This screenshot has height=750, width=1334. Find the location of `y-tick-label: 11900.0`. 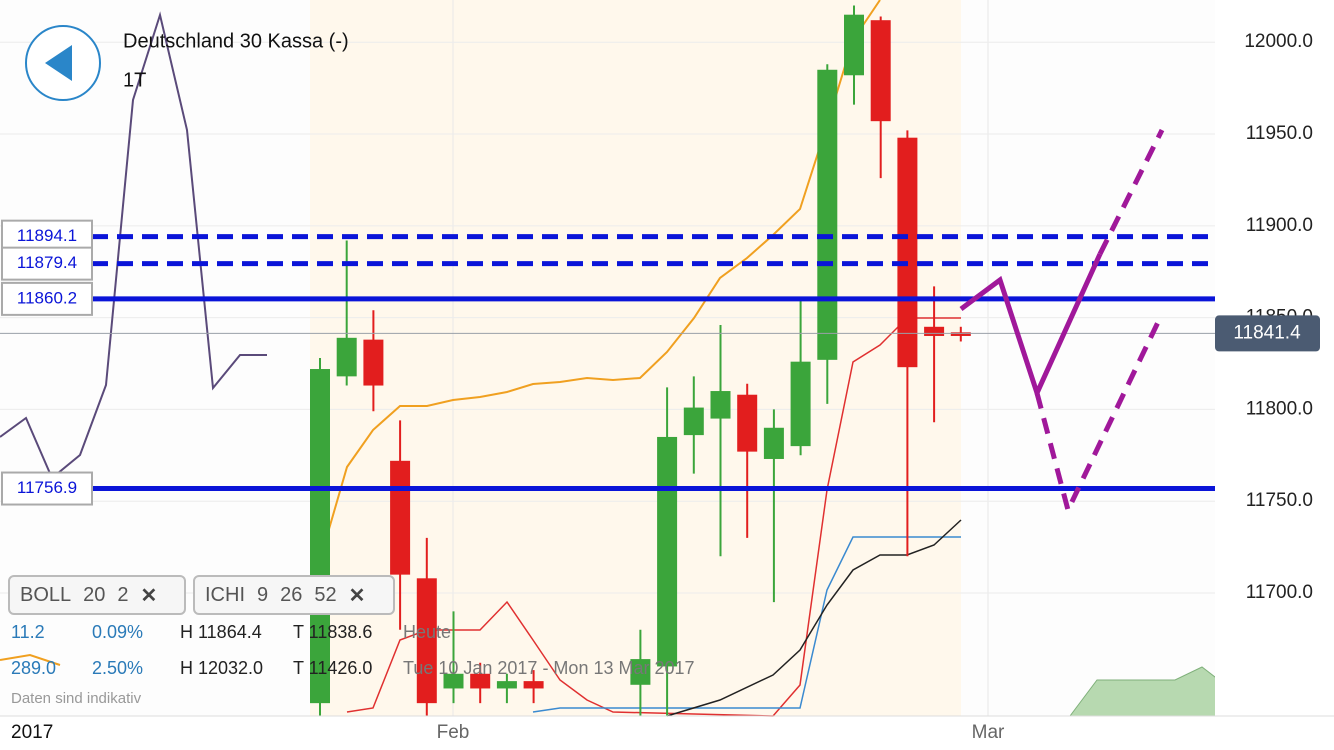

y-tick-label: 11900.0 is located at coordinates (1279, 225).